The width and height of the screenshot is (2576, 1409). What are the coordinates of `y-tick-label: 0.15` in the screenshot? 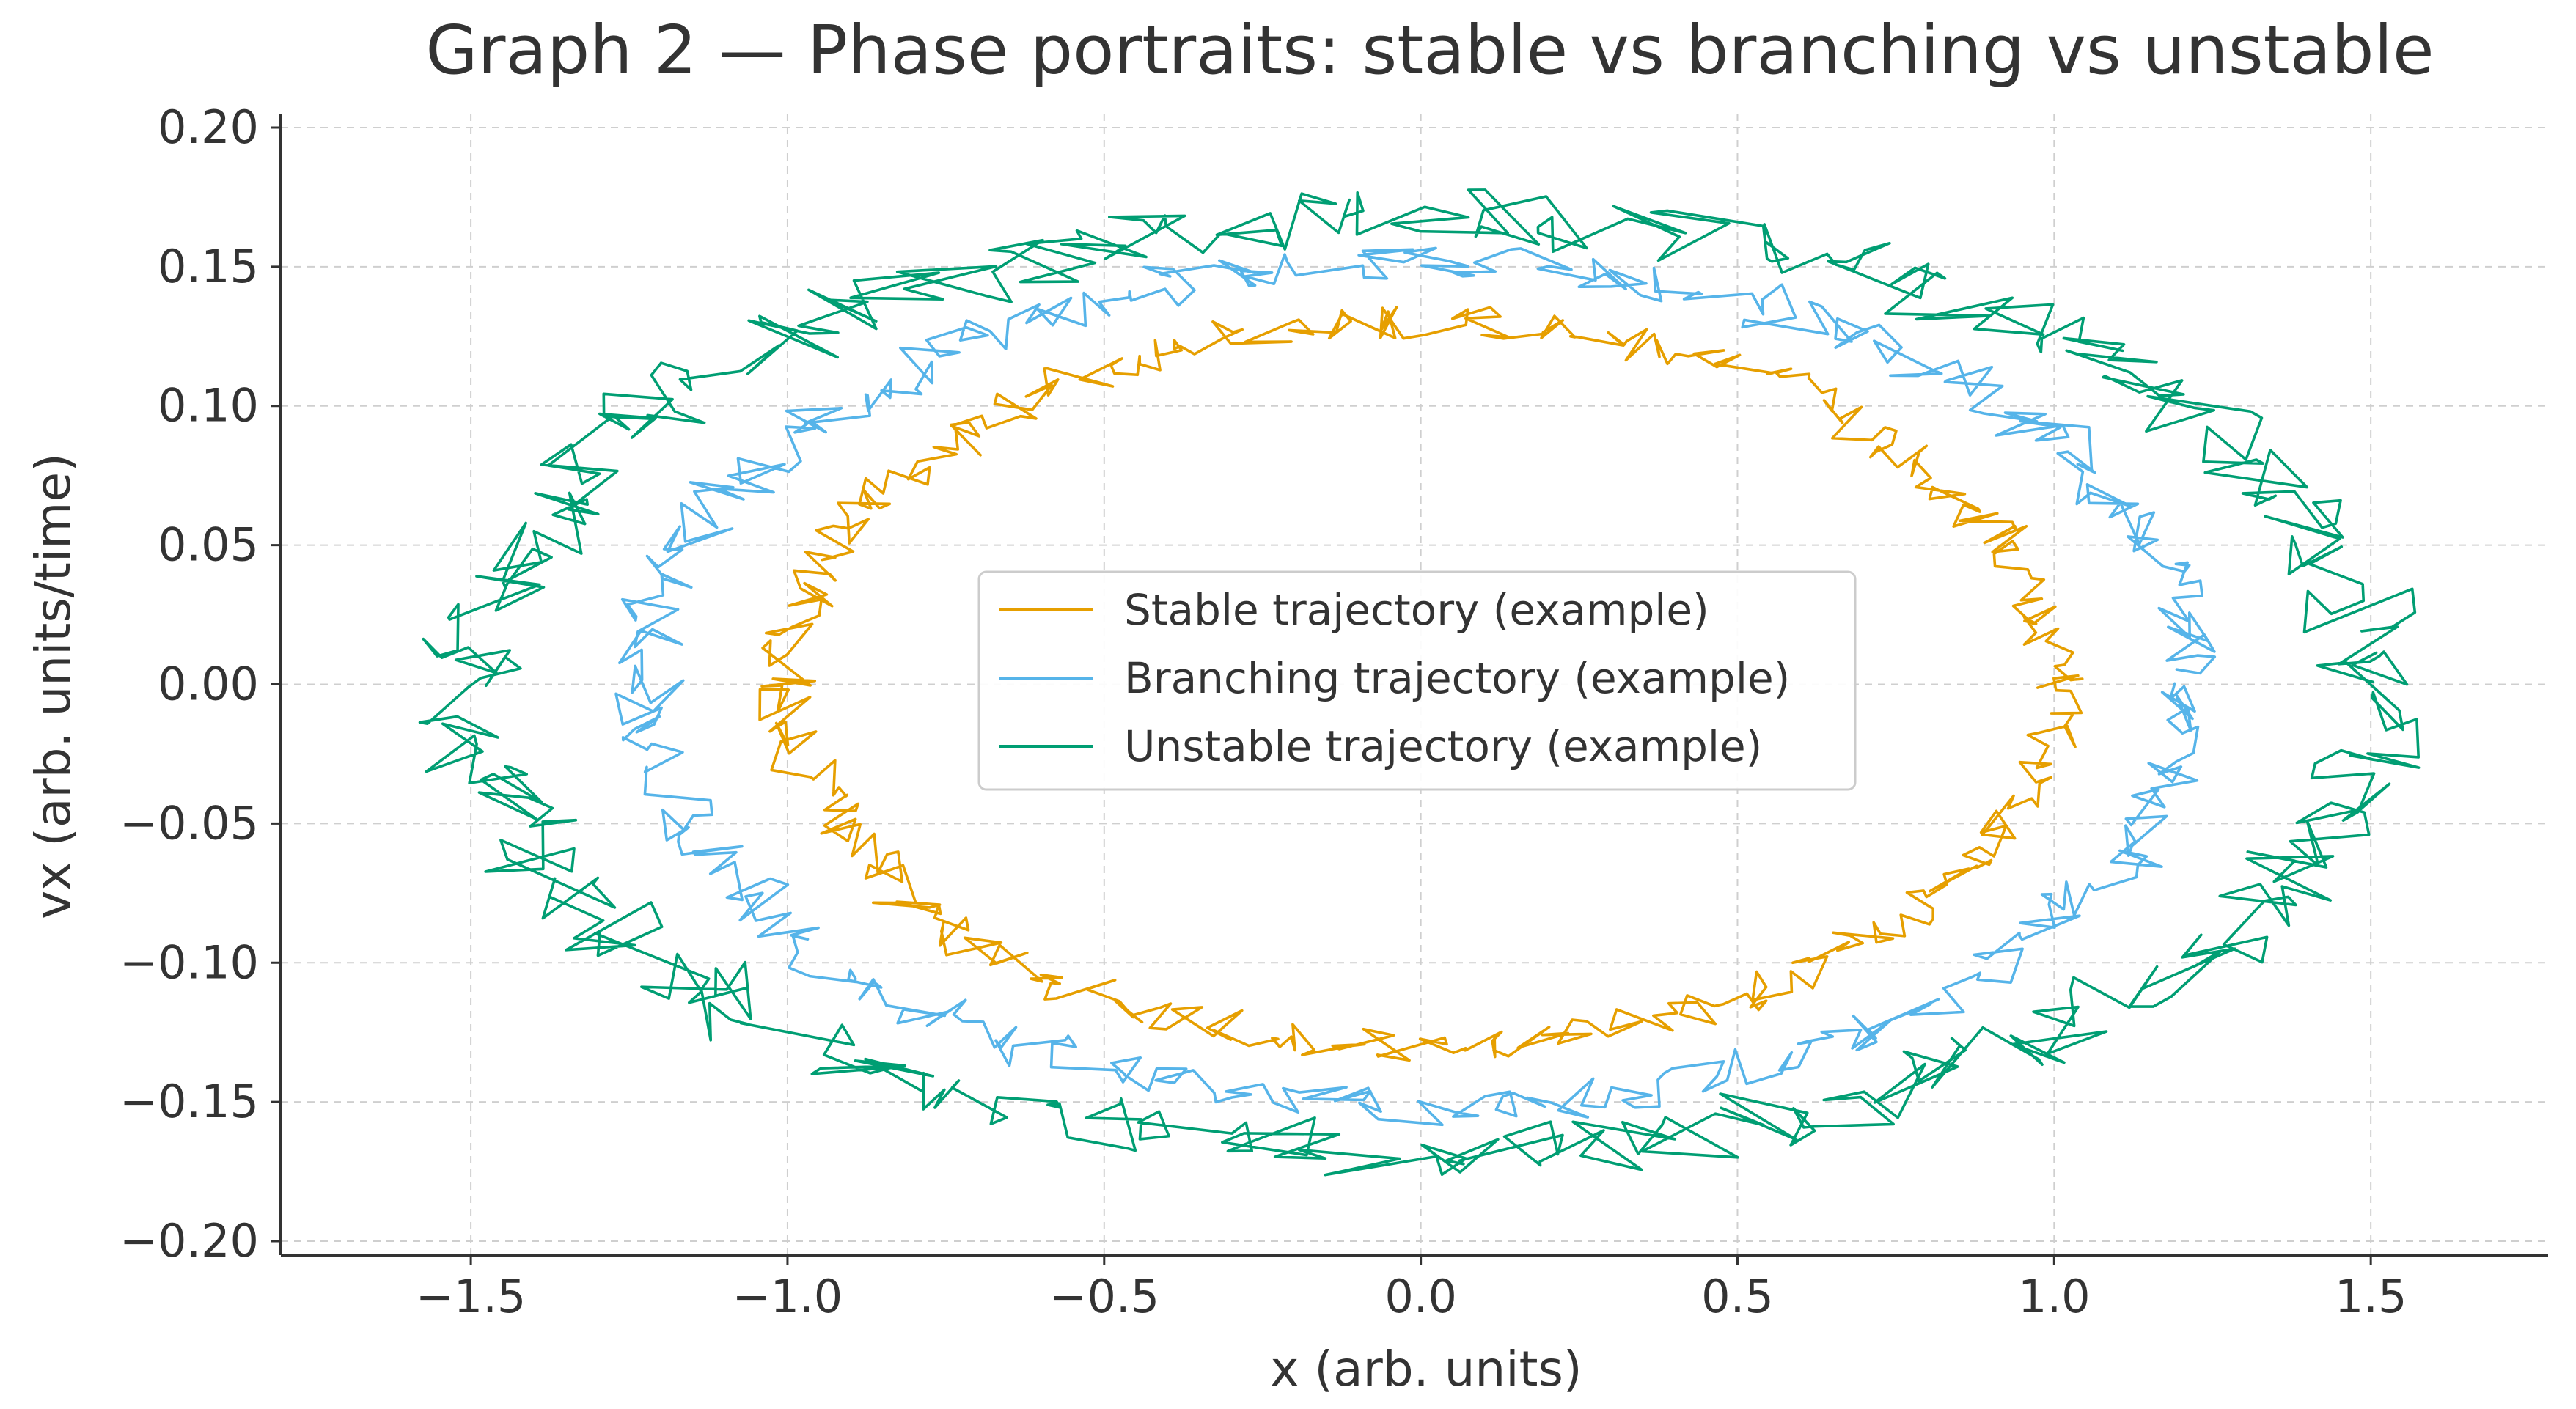 It's located at (209, 266).